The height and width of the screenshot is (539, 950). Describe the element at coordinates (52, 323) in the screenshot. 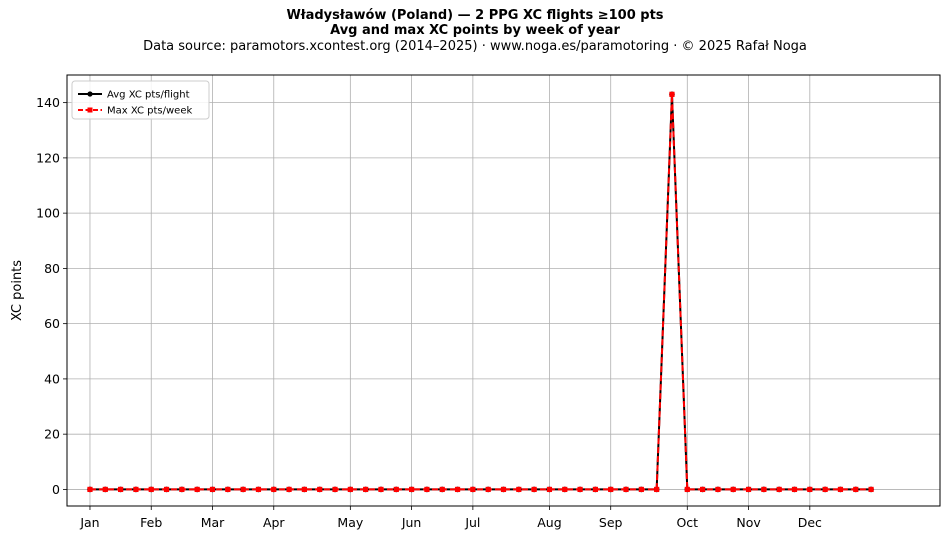

I see `y-tick-label: 60` at that location.